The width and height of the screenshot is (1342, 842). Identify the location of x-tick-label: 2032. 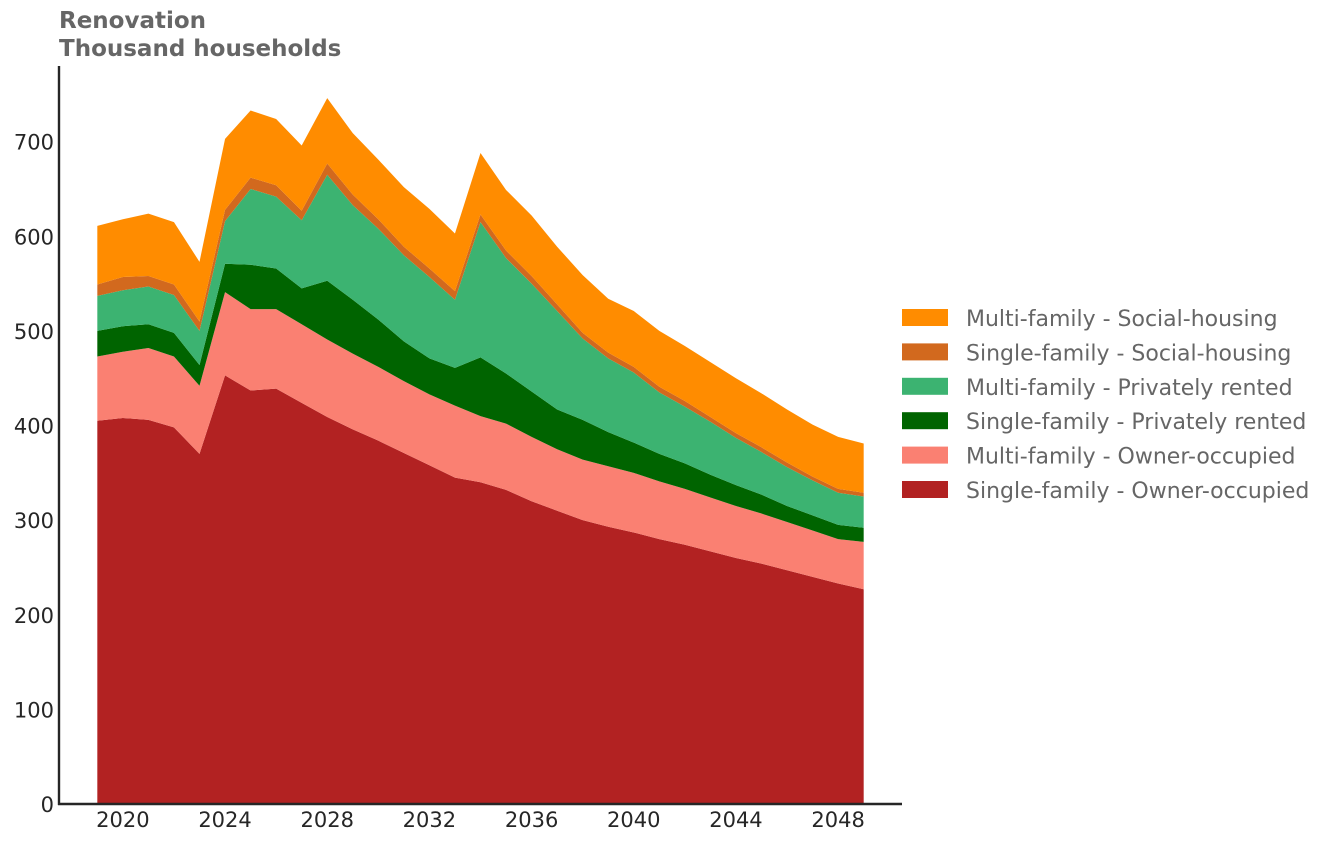
(429, 820).